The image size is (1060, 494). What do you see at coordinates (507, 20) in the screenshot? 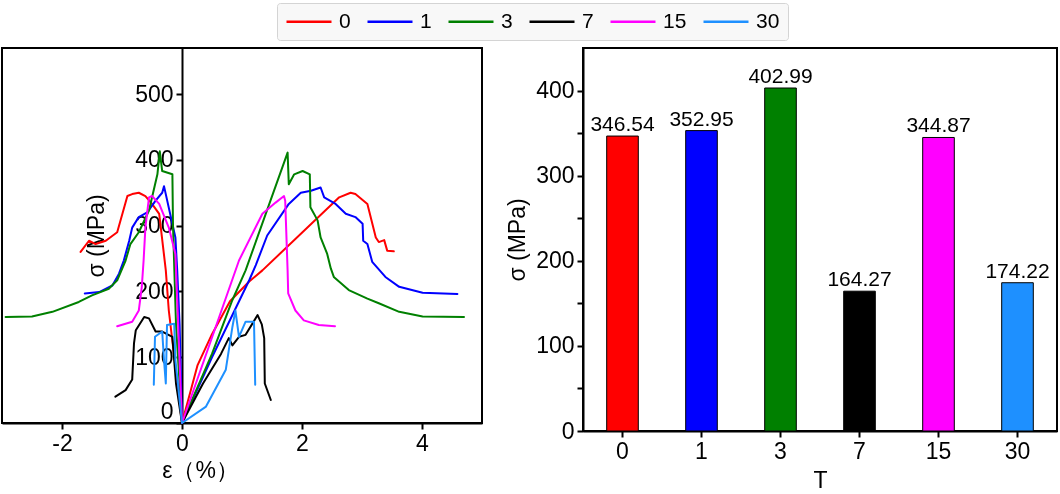
I see `legend-label: 3` at bounding box center [507, 20].